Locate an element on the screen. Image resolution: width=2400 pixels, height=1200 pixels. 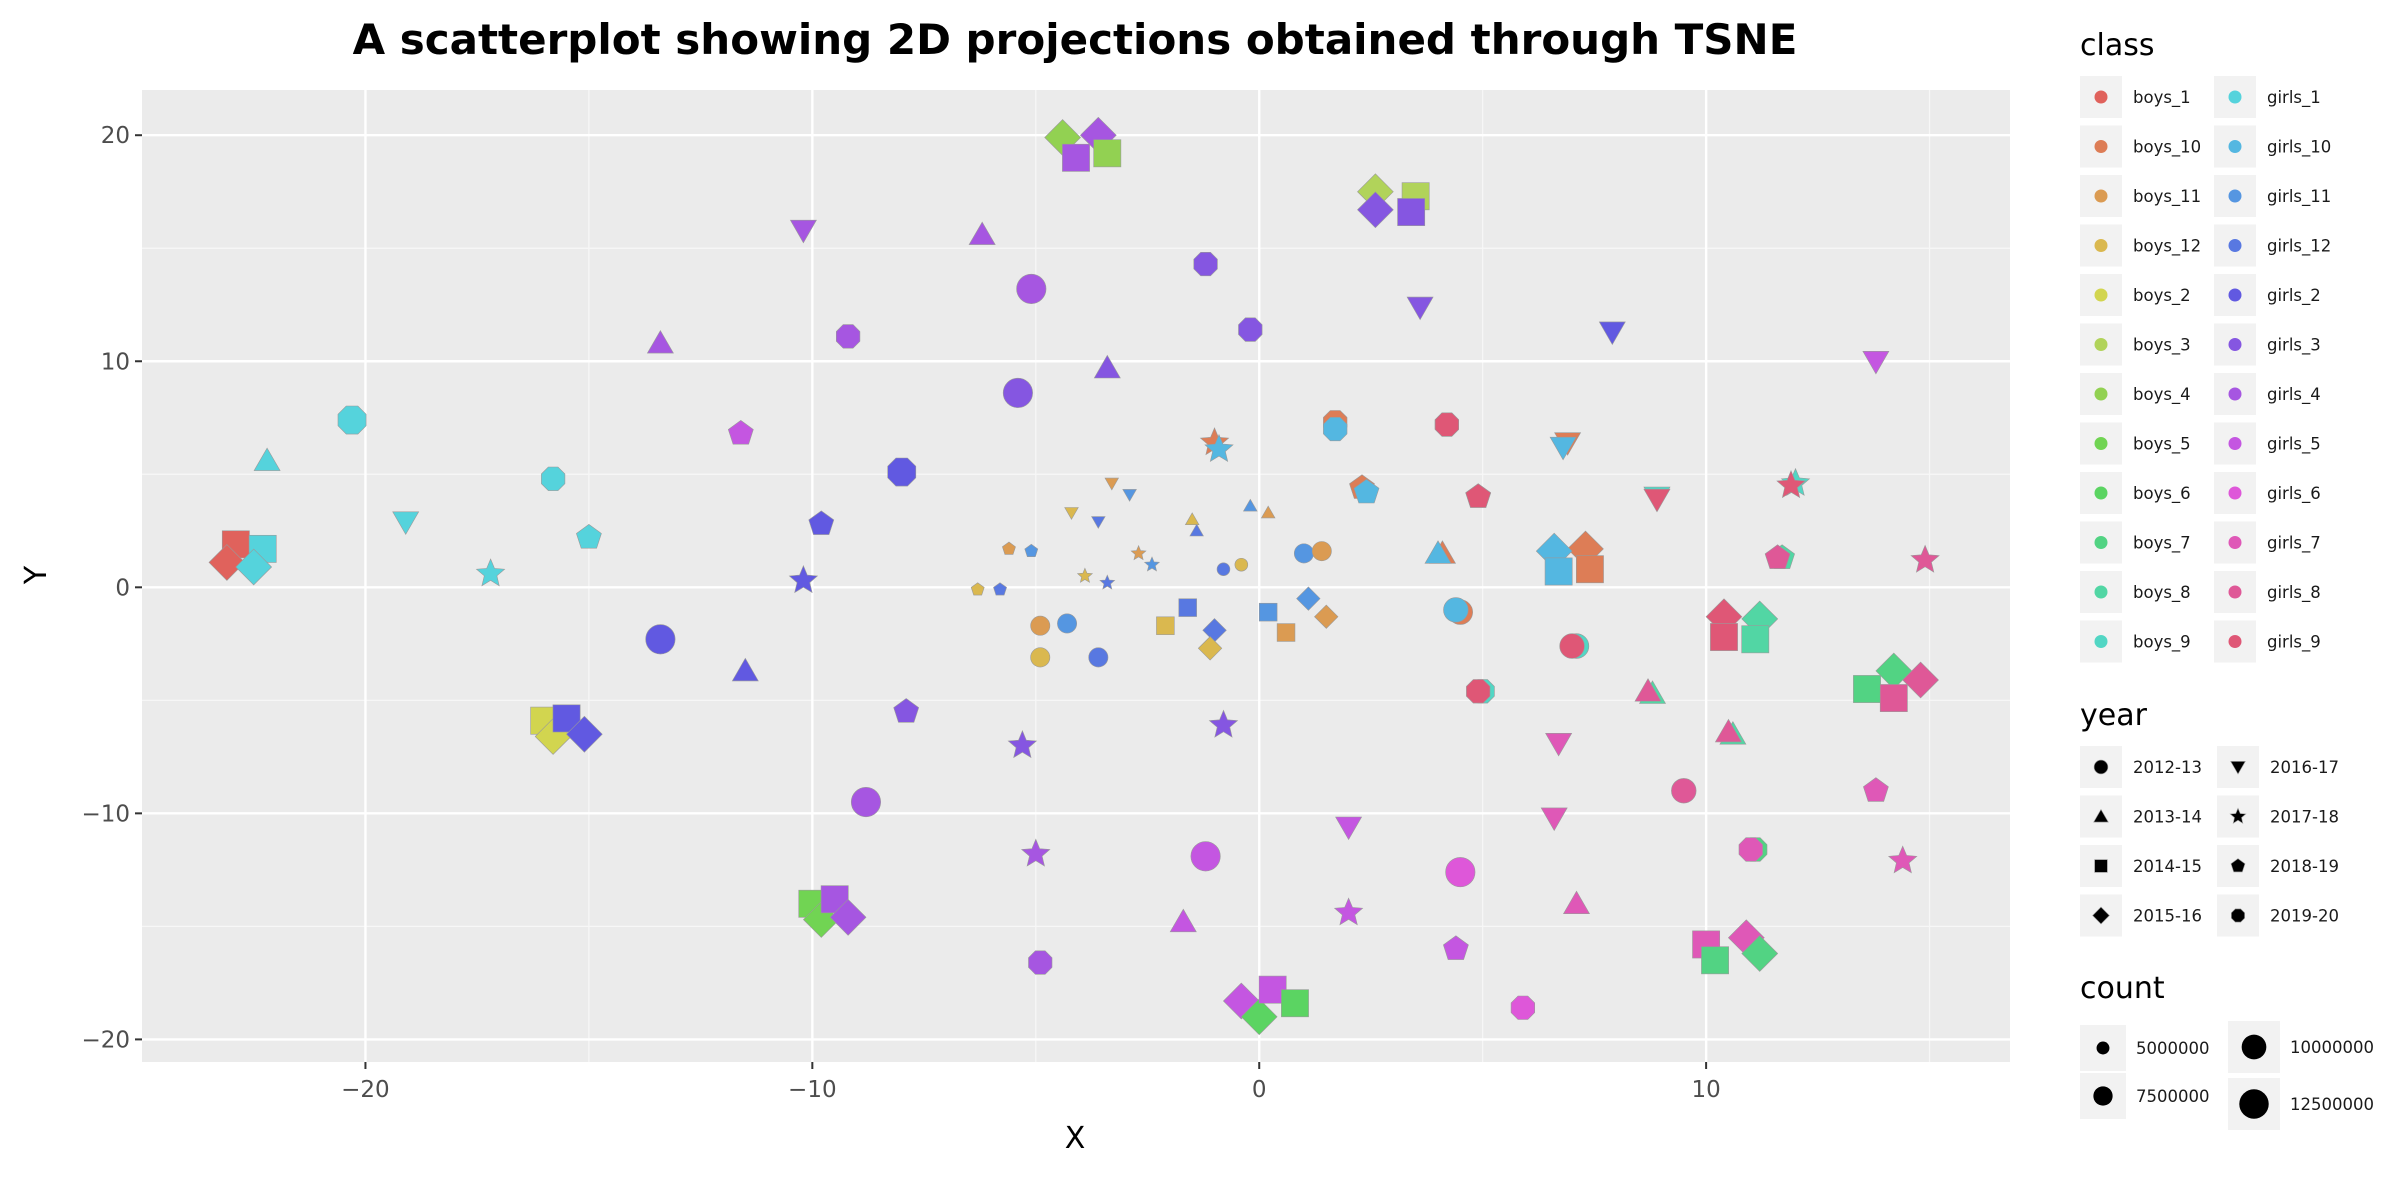
class-legend-label: girls_5 is located at coordinates (2294, 445).